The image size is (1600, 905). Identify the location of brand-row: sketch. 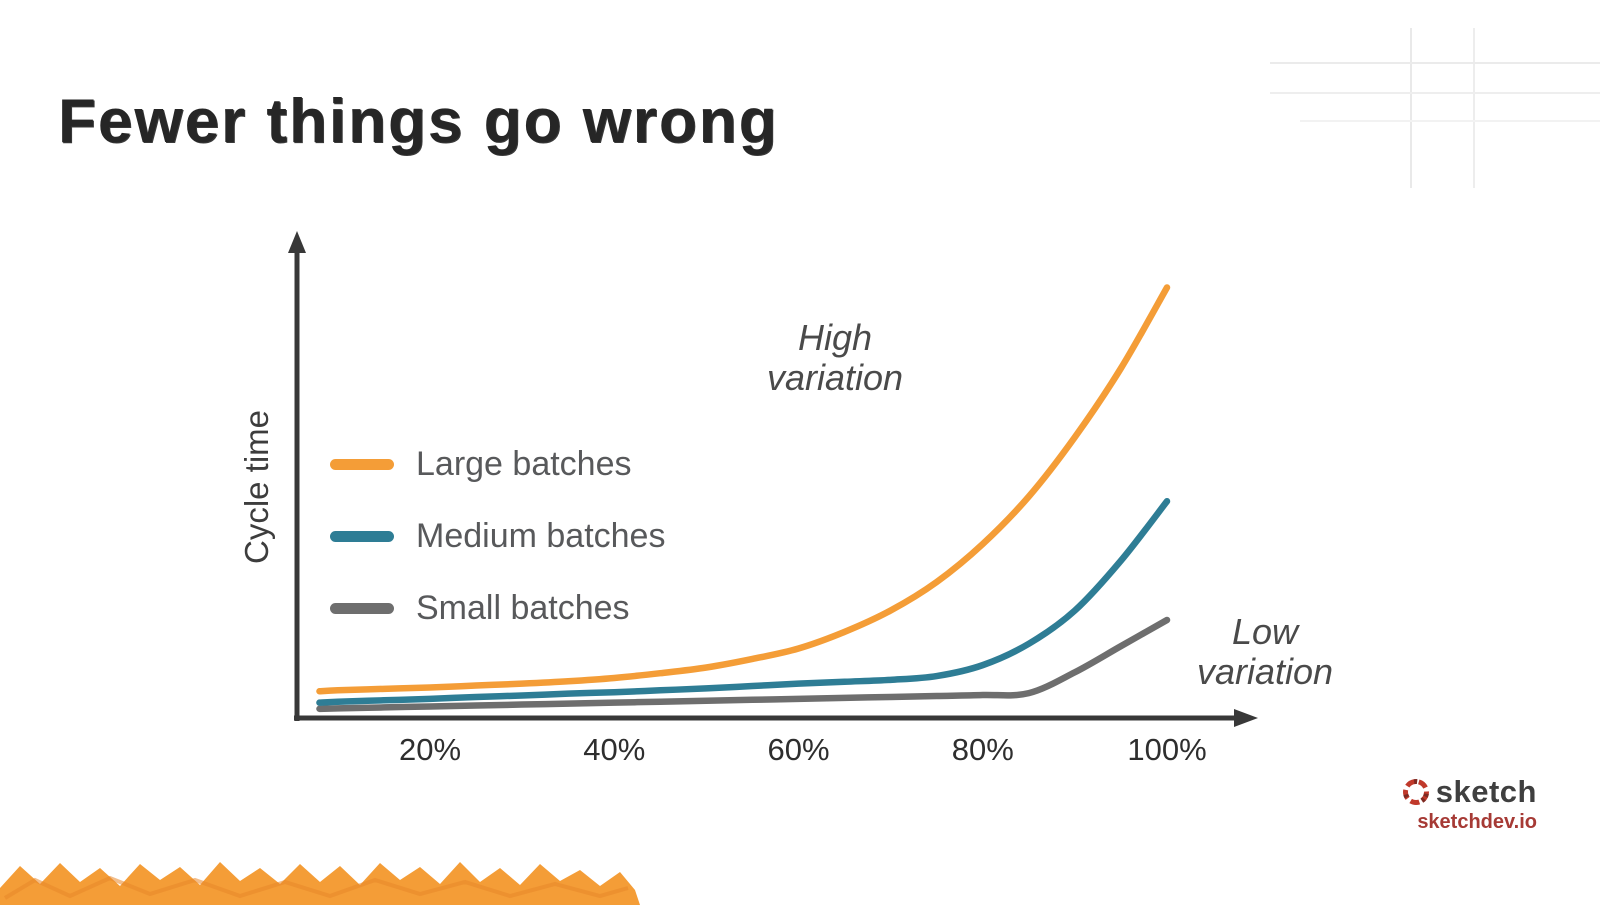
(1469, 792).